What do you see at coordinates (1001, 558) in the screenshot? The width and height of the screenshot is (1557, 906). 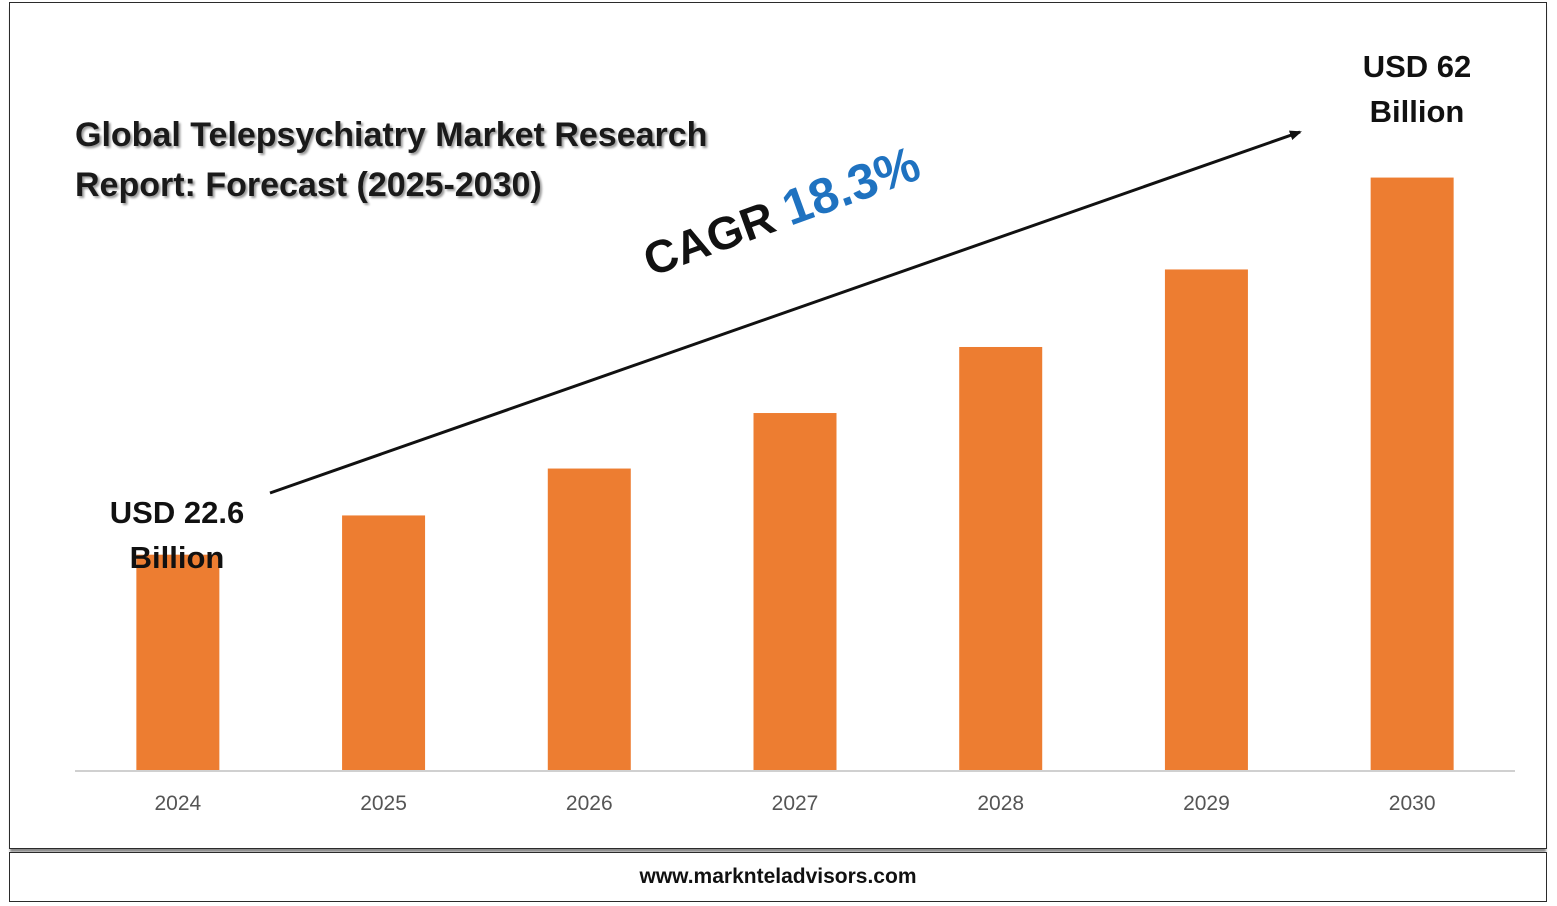 I see `bar-2028` at bounding box center [1001, 558].